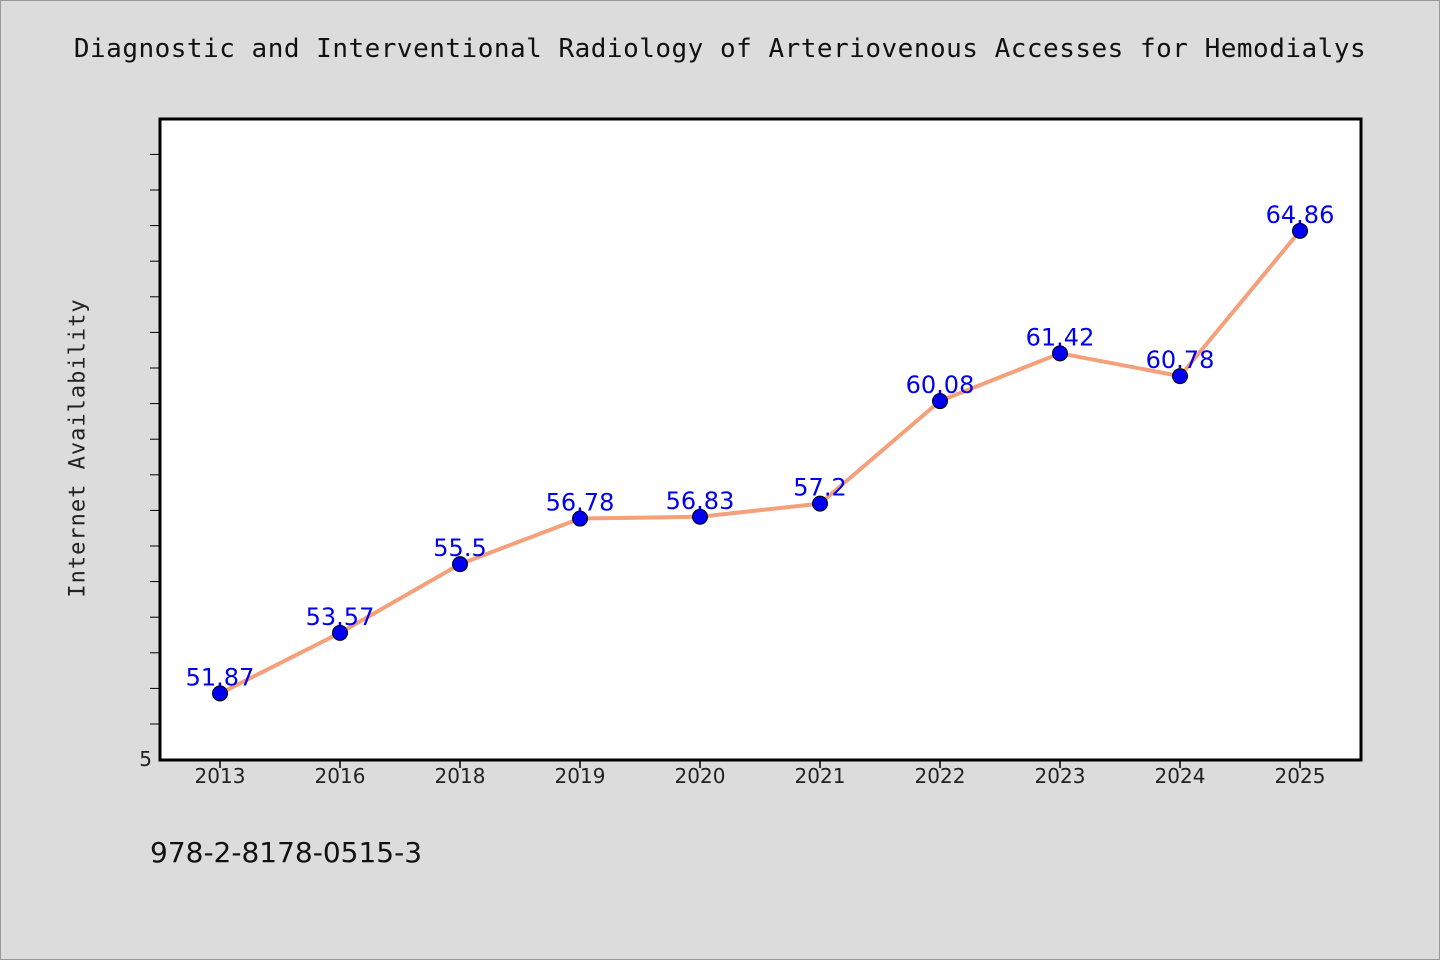  What do you see at coordinates (700, 776) in the screenshot?
I see `x-tick-label: 2020` at bounding box center [700, 776].